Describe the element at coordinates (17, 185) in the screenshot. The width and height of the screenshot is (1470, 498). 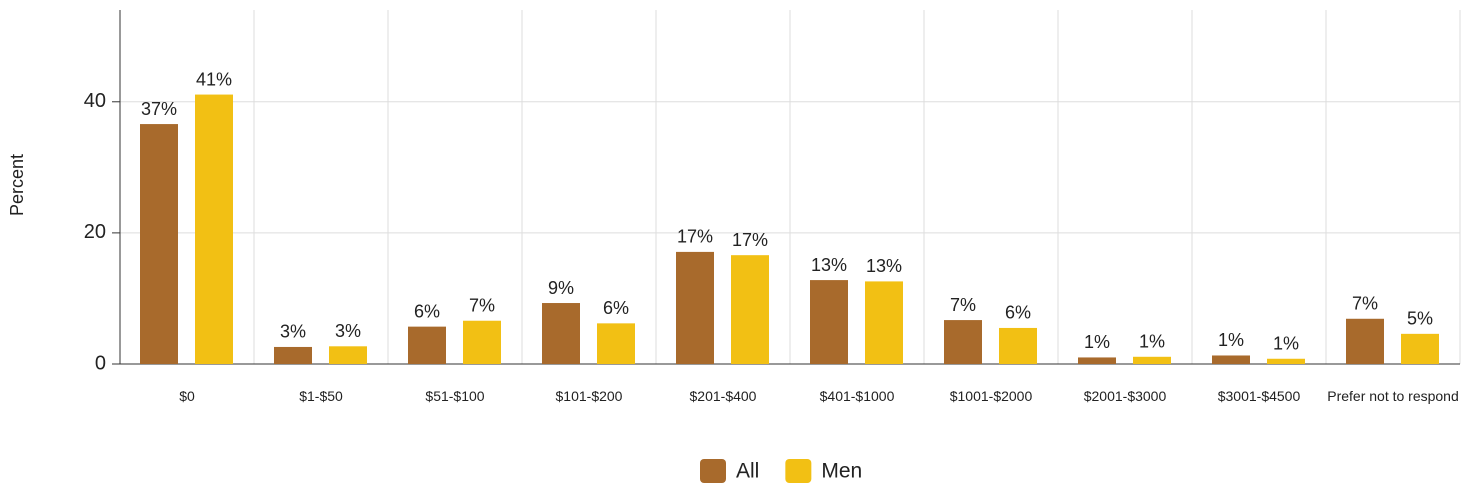
I see `y-axis-label: Percent` at that location.